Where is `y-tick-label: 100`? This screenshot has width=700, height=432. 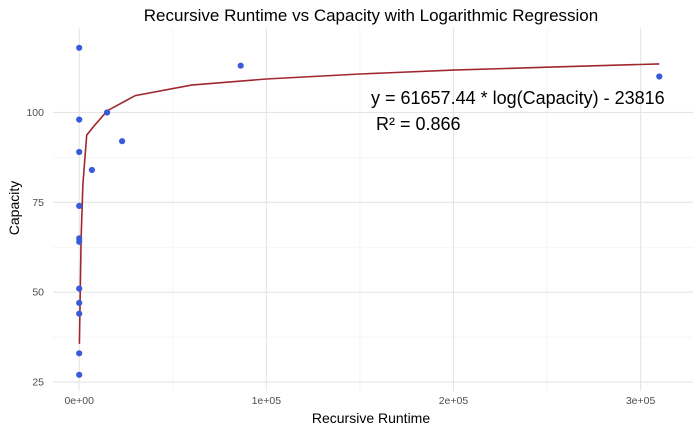 y-tick-label: 100 is located at coordinates (35, 113).